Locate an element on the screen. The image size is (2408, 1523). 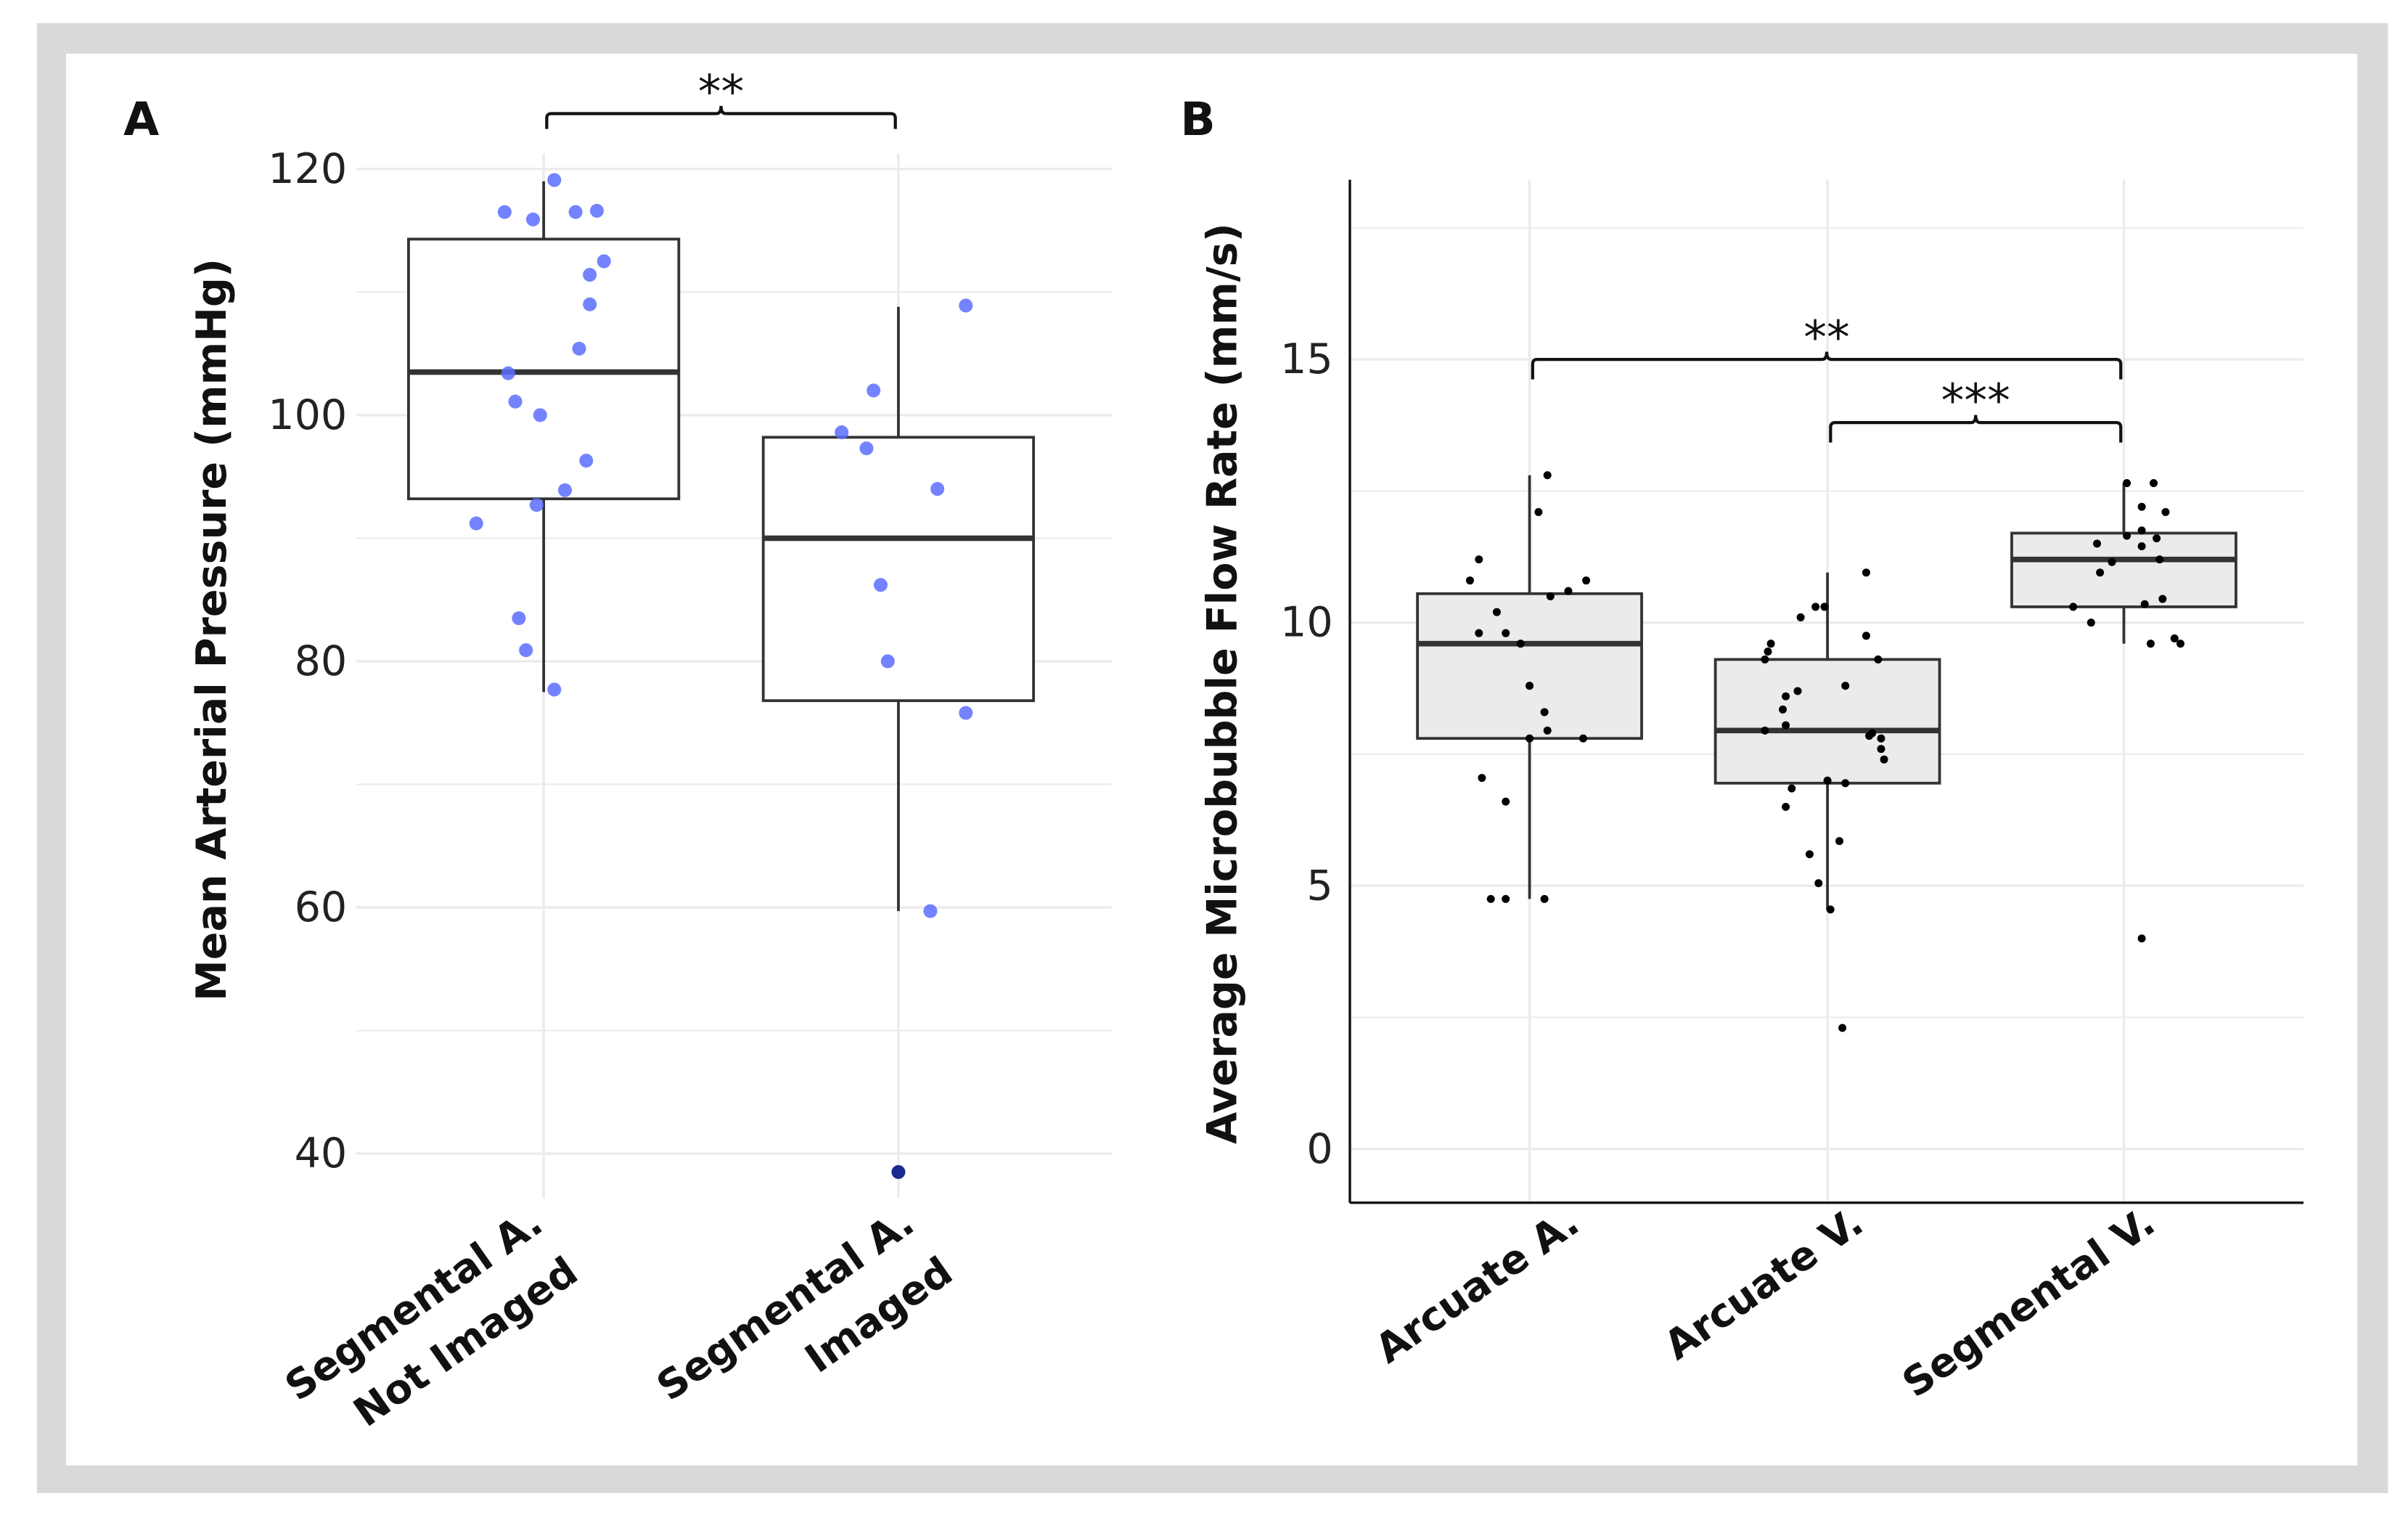
significance-label: *** is located at coordinates (1975, 401).